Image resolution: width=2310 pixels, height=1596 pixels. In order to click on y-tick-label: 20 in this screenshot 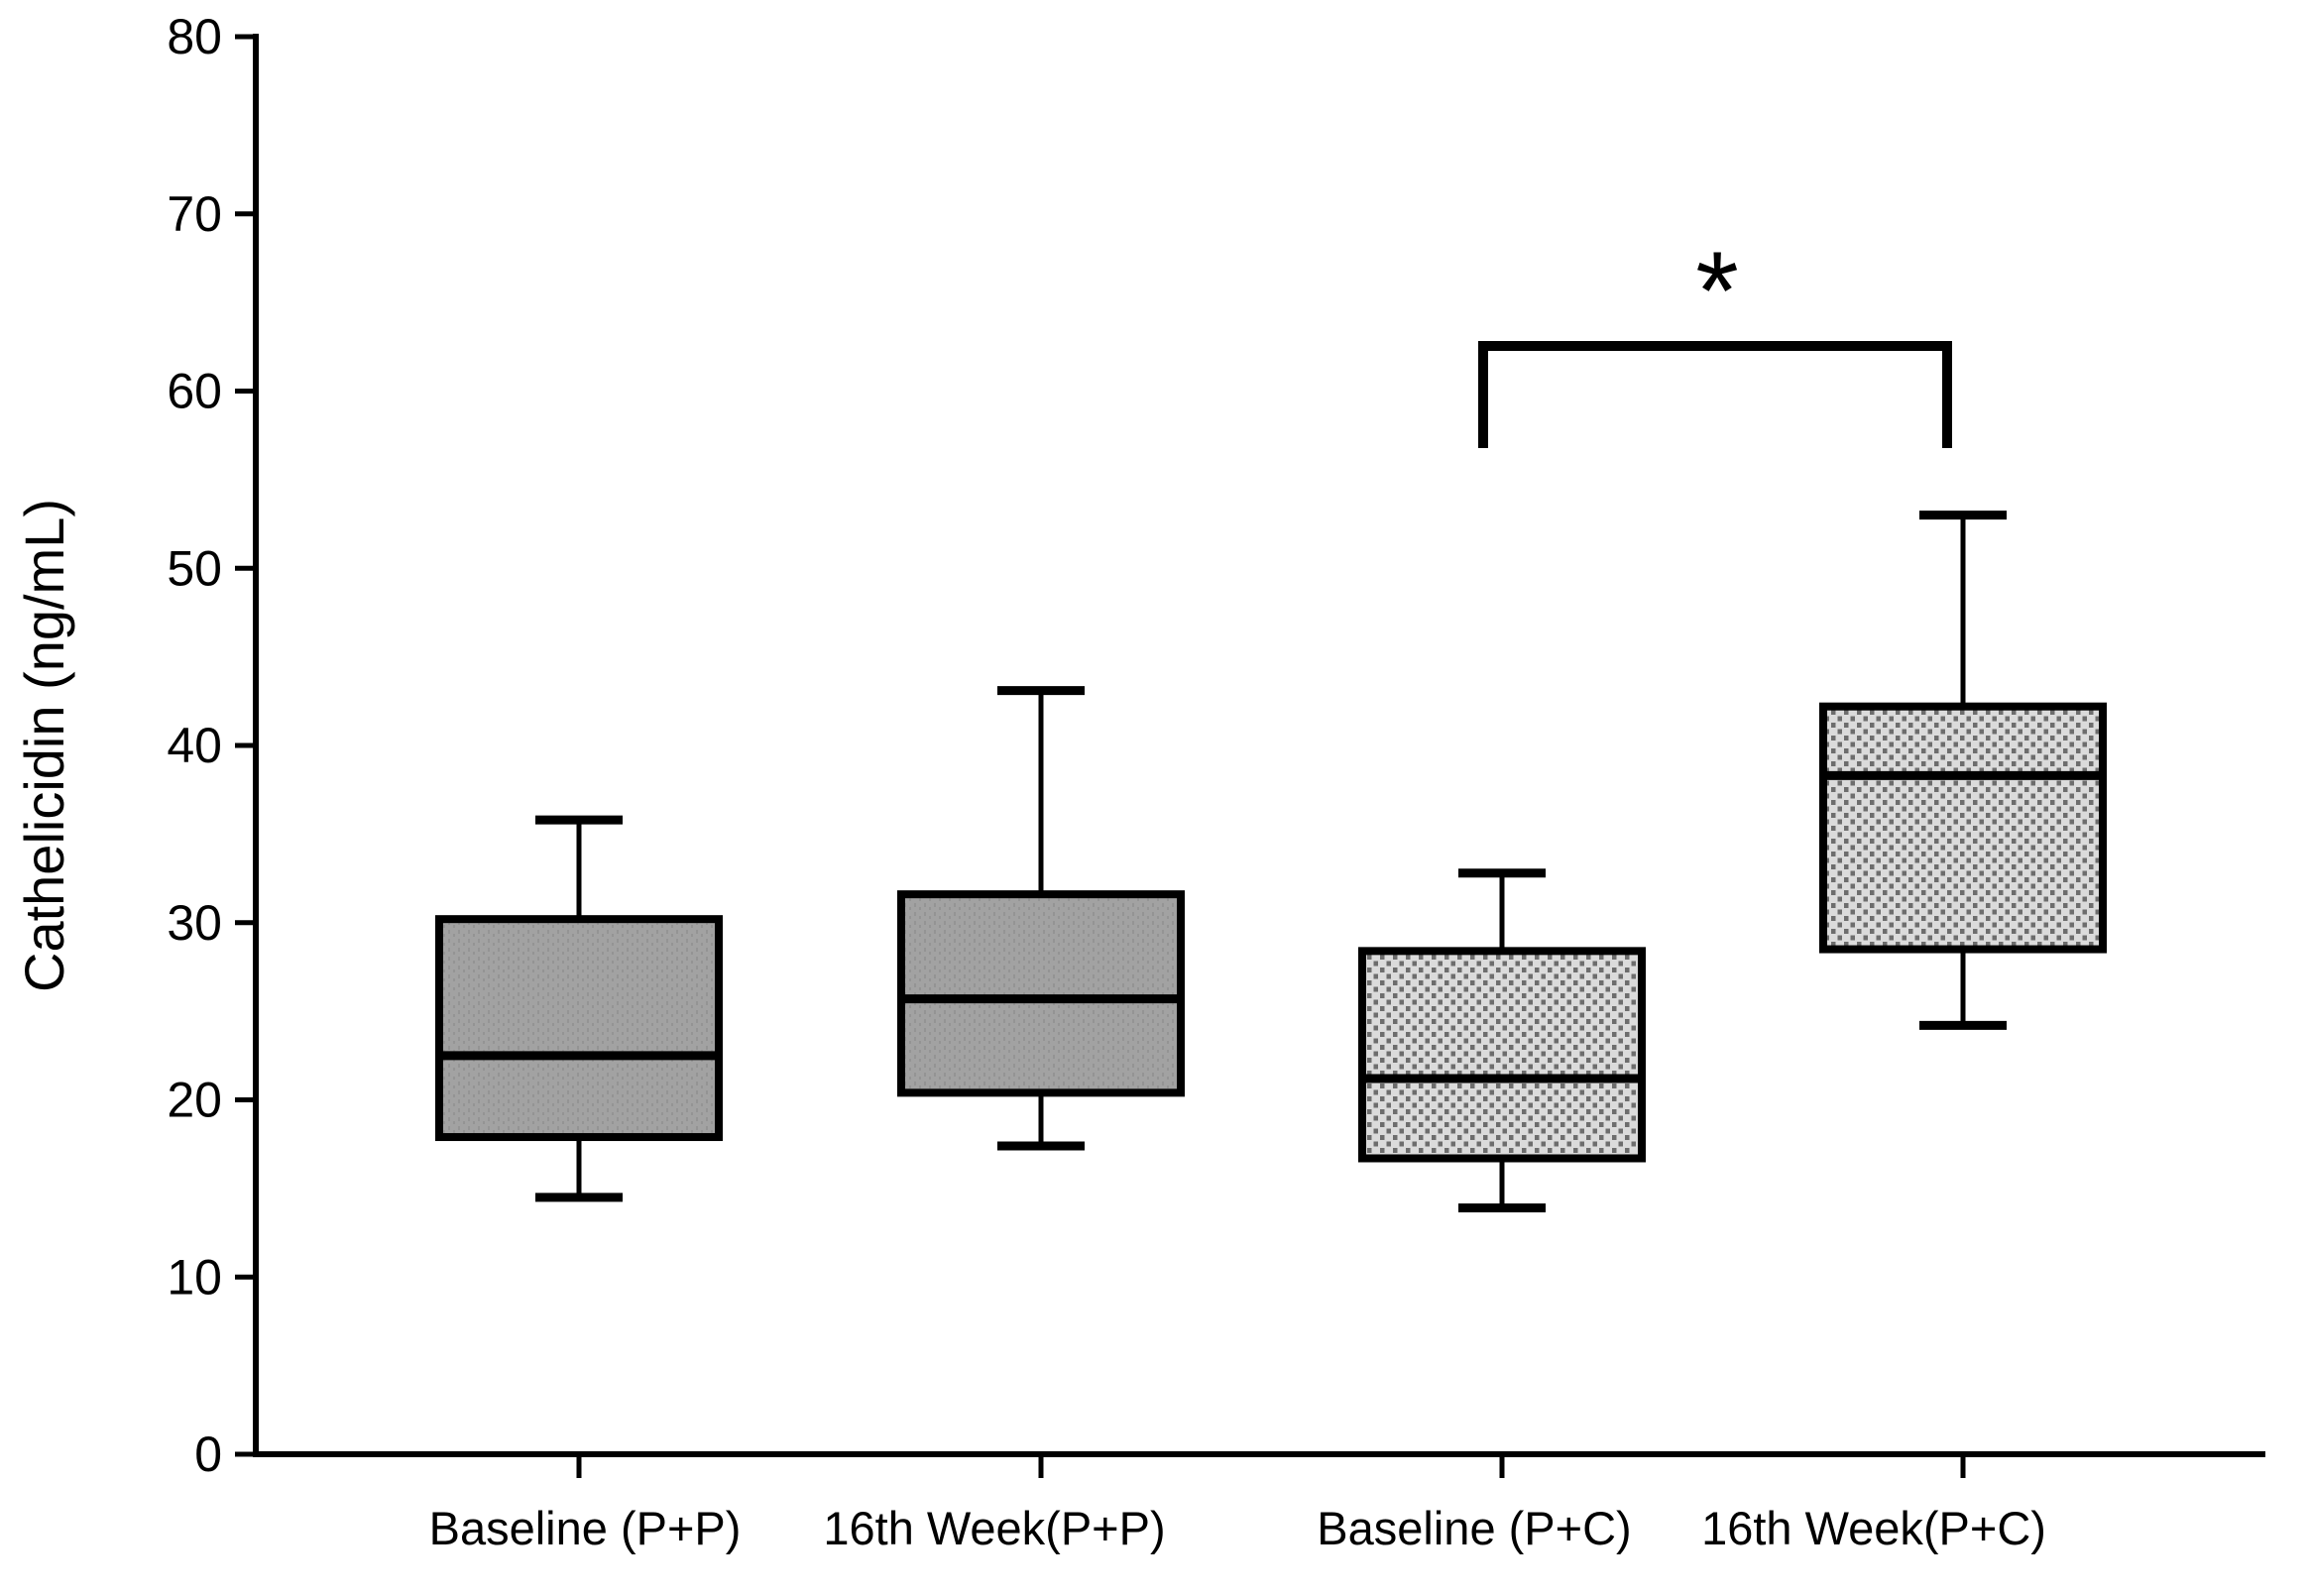, I will do `click(194, 1100)`.